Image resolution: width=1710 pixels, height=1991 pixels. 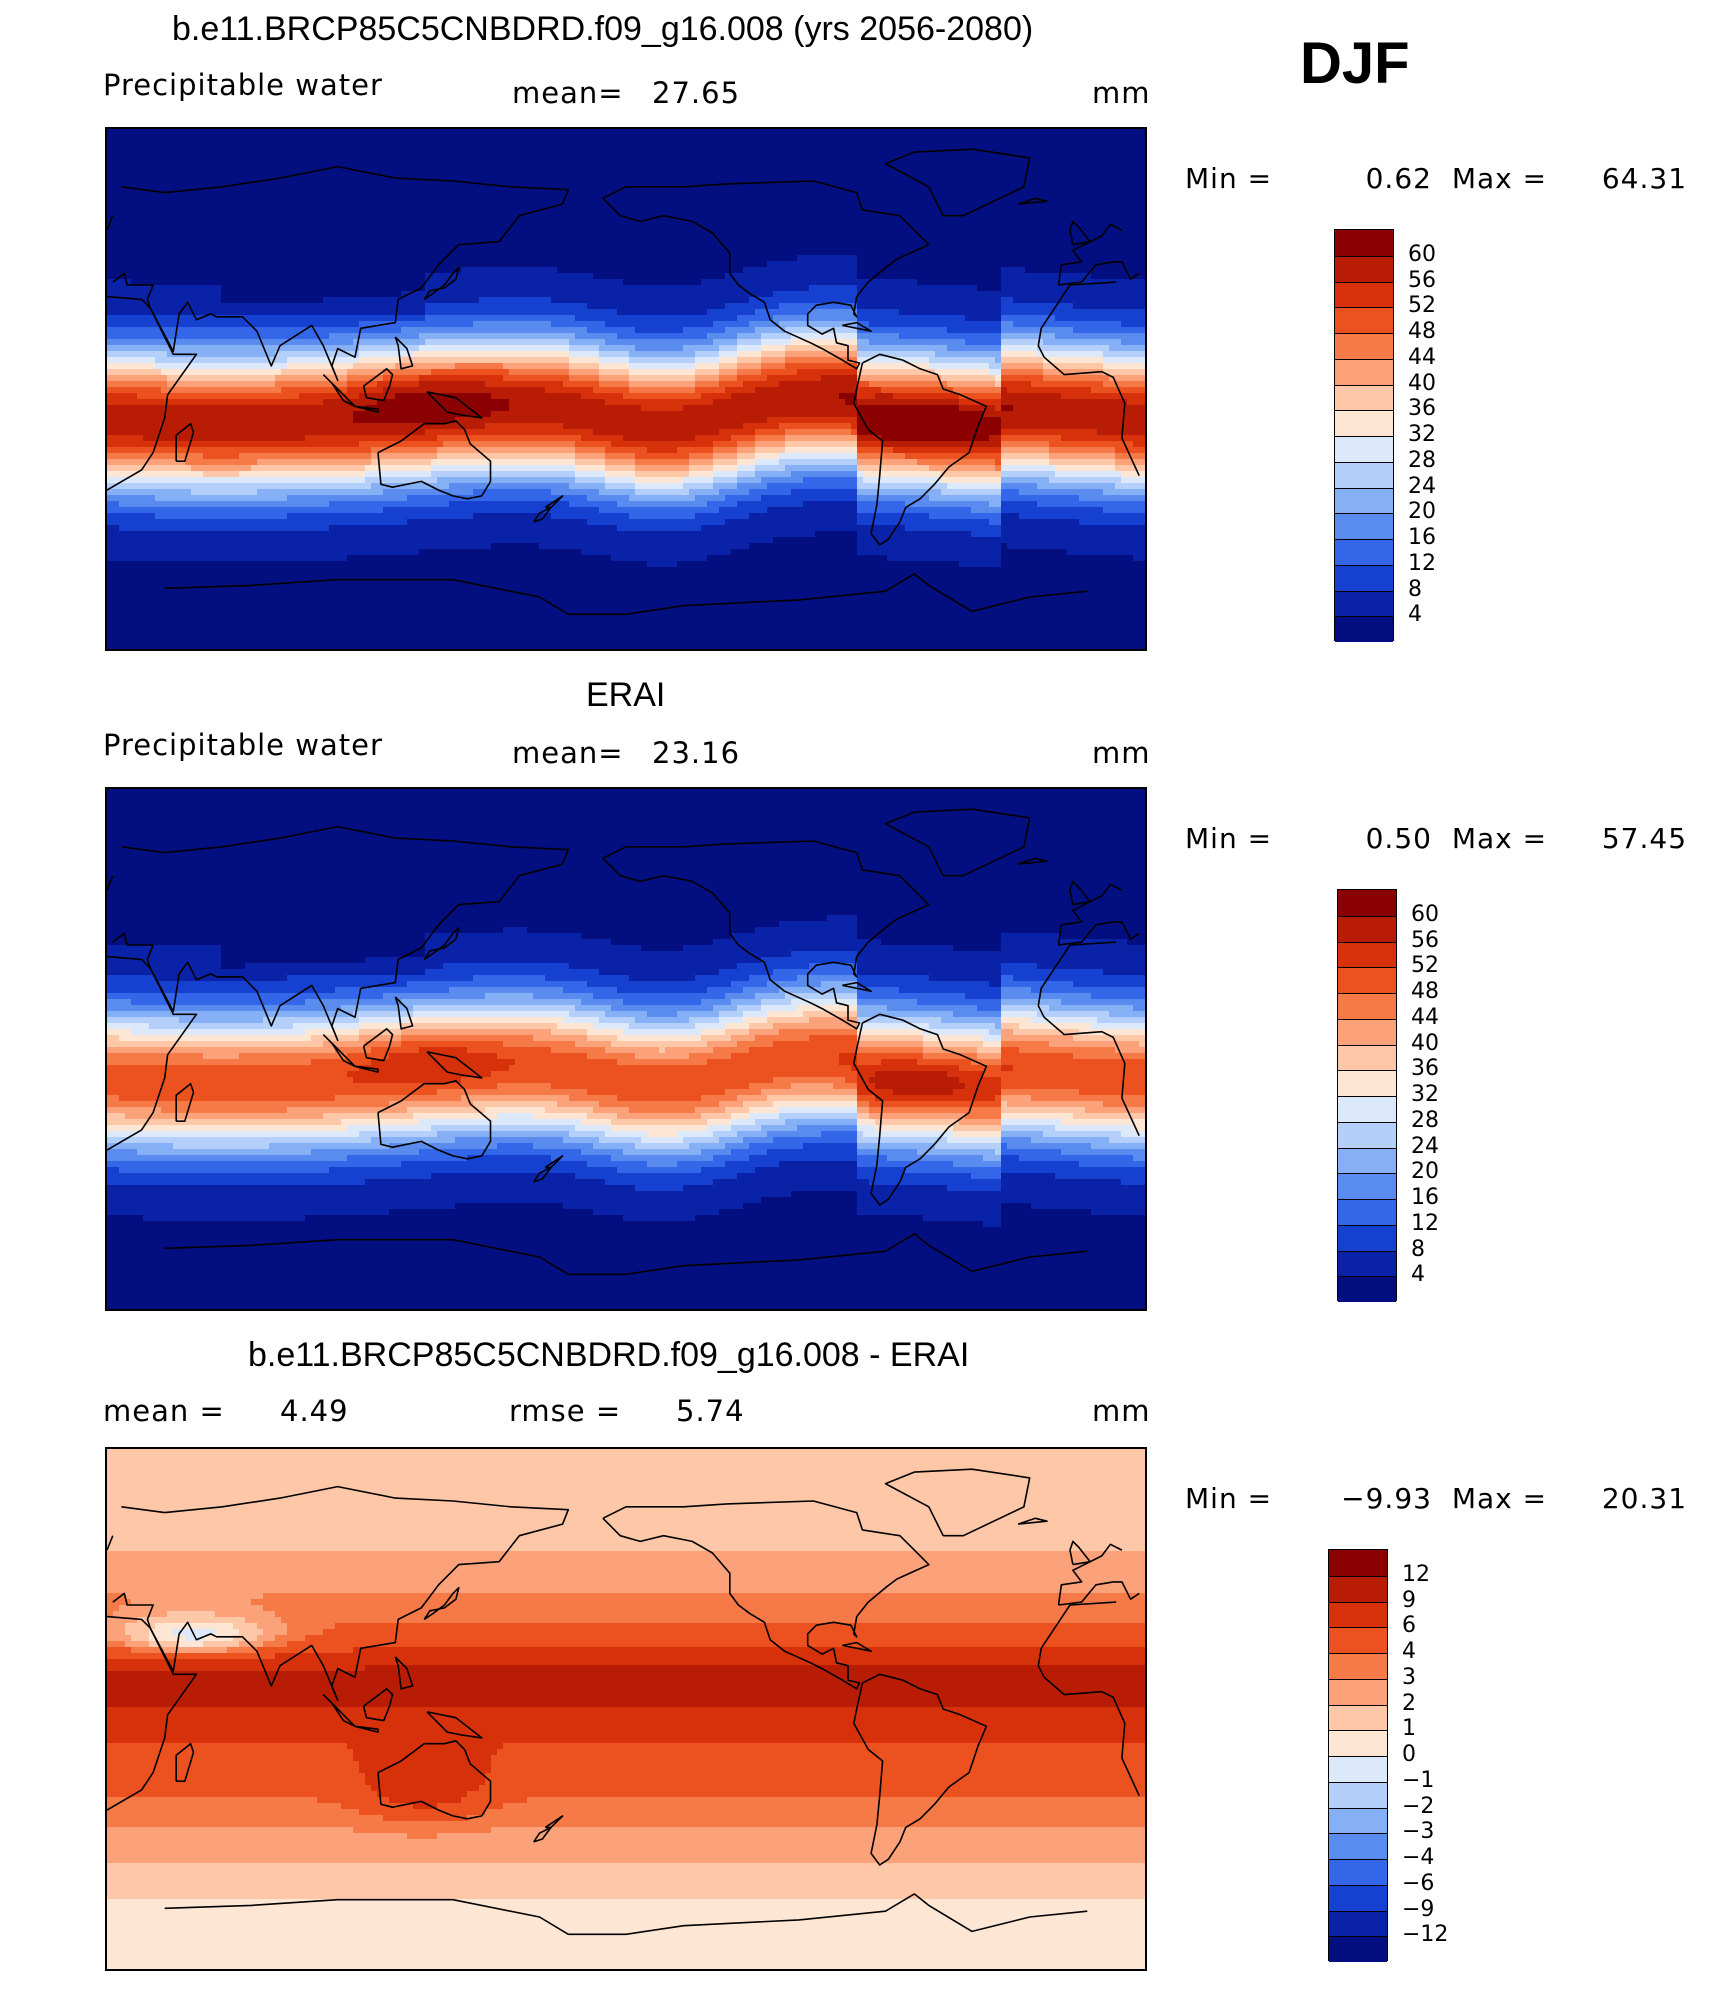 What do you see at coordinates (314, 1411) in the screenshot?
I see `mean-value: 4.49` at bounding box center [314, 1411].